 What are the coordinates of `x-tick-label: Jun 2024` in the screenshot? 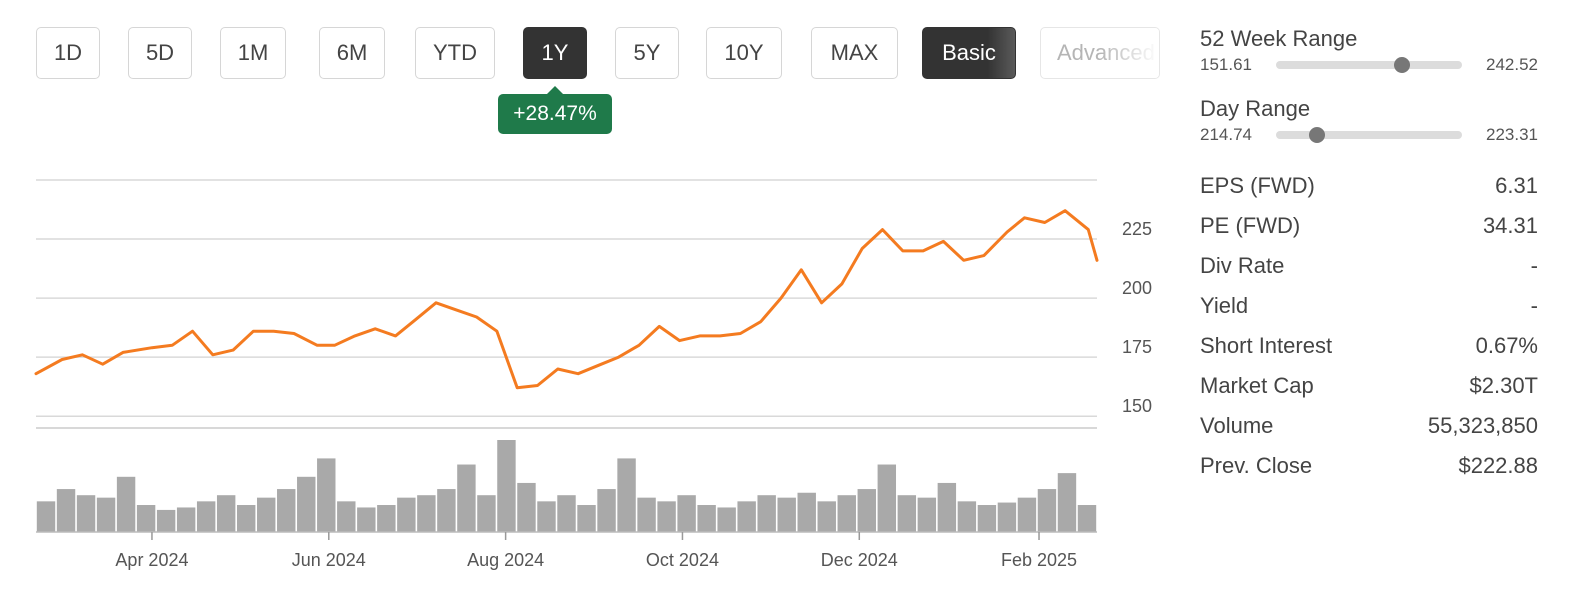 It's located at (329, 560).